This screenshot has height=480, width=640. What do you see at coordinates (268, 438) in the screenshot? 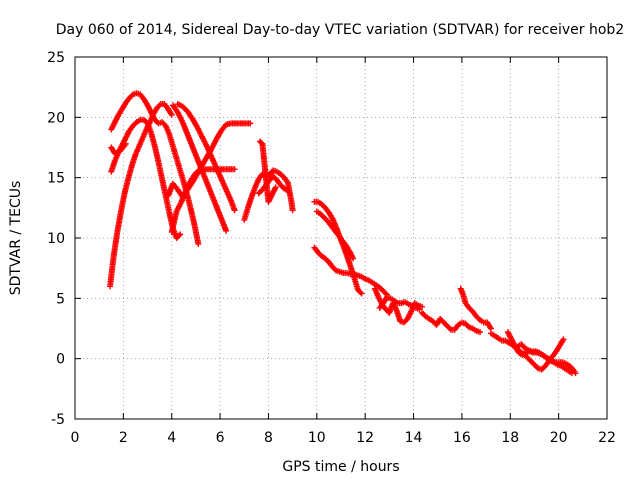
I see `x-tick-label: 8` at bounding box center [268, 438].